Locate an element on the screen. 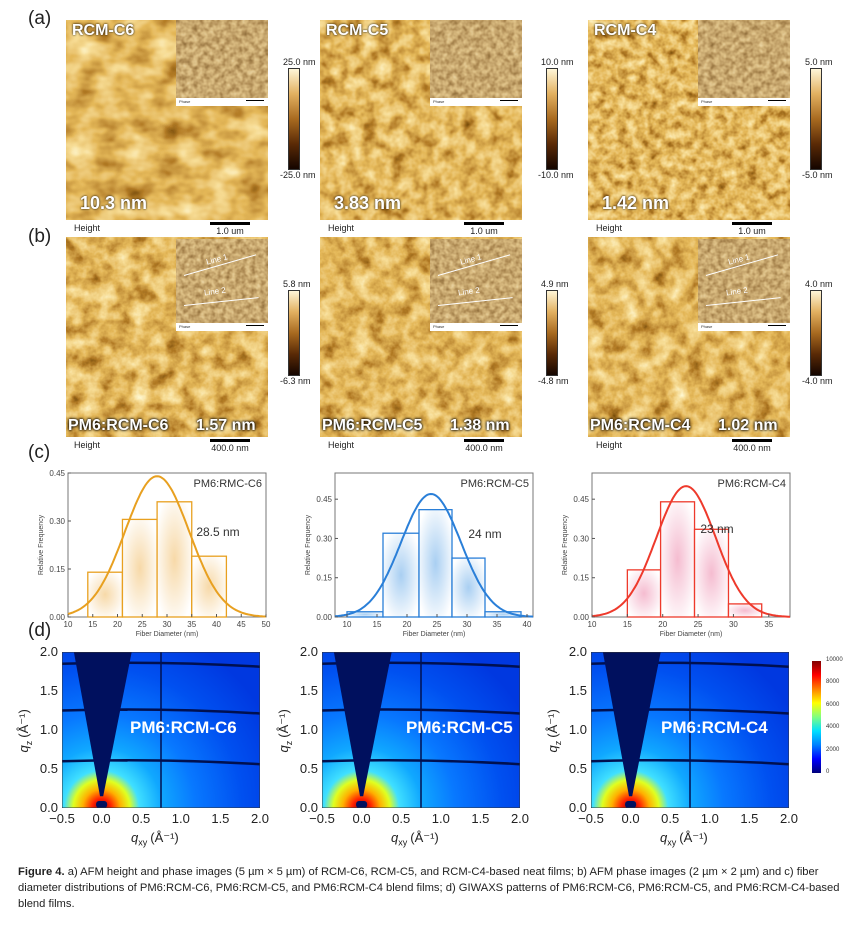 The image size is (865, 927). x-axis-unit: (Å⁻¹) is located at coordinates (164, 837).